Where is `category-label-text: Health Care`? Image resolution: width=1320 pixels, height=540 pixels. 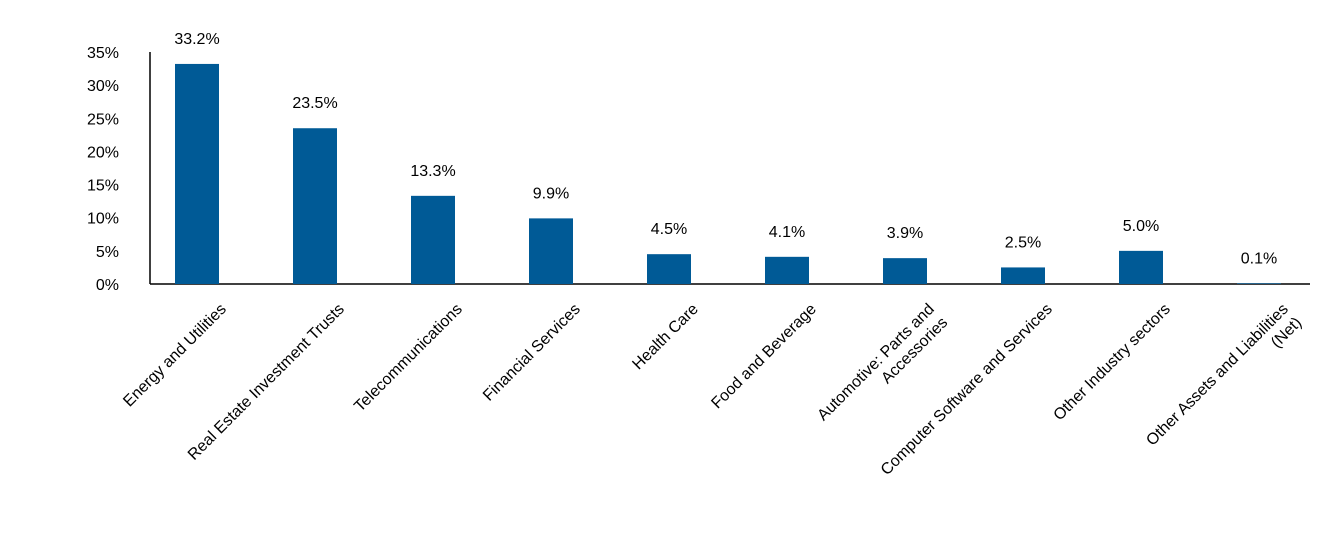 category-label-text: Health Care is located at coordinates (665, 337).